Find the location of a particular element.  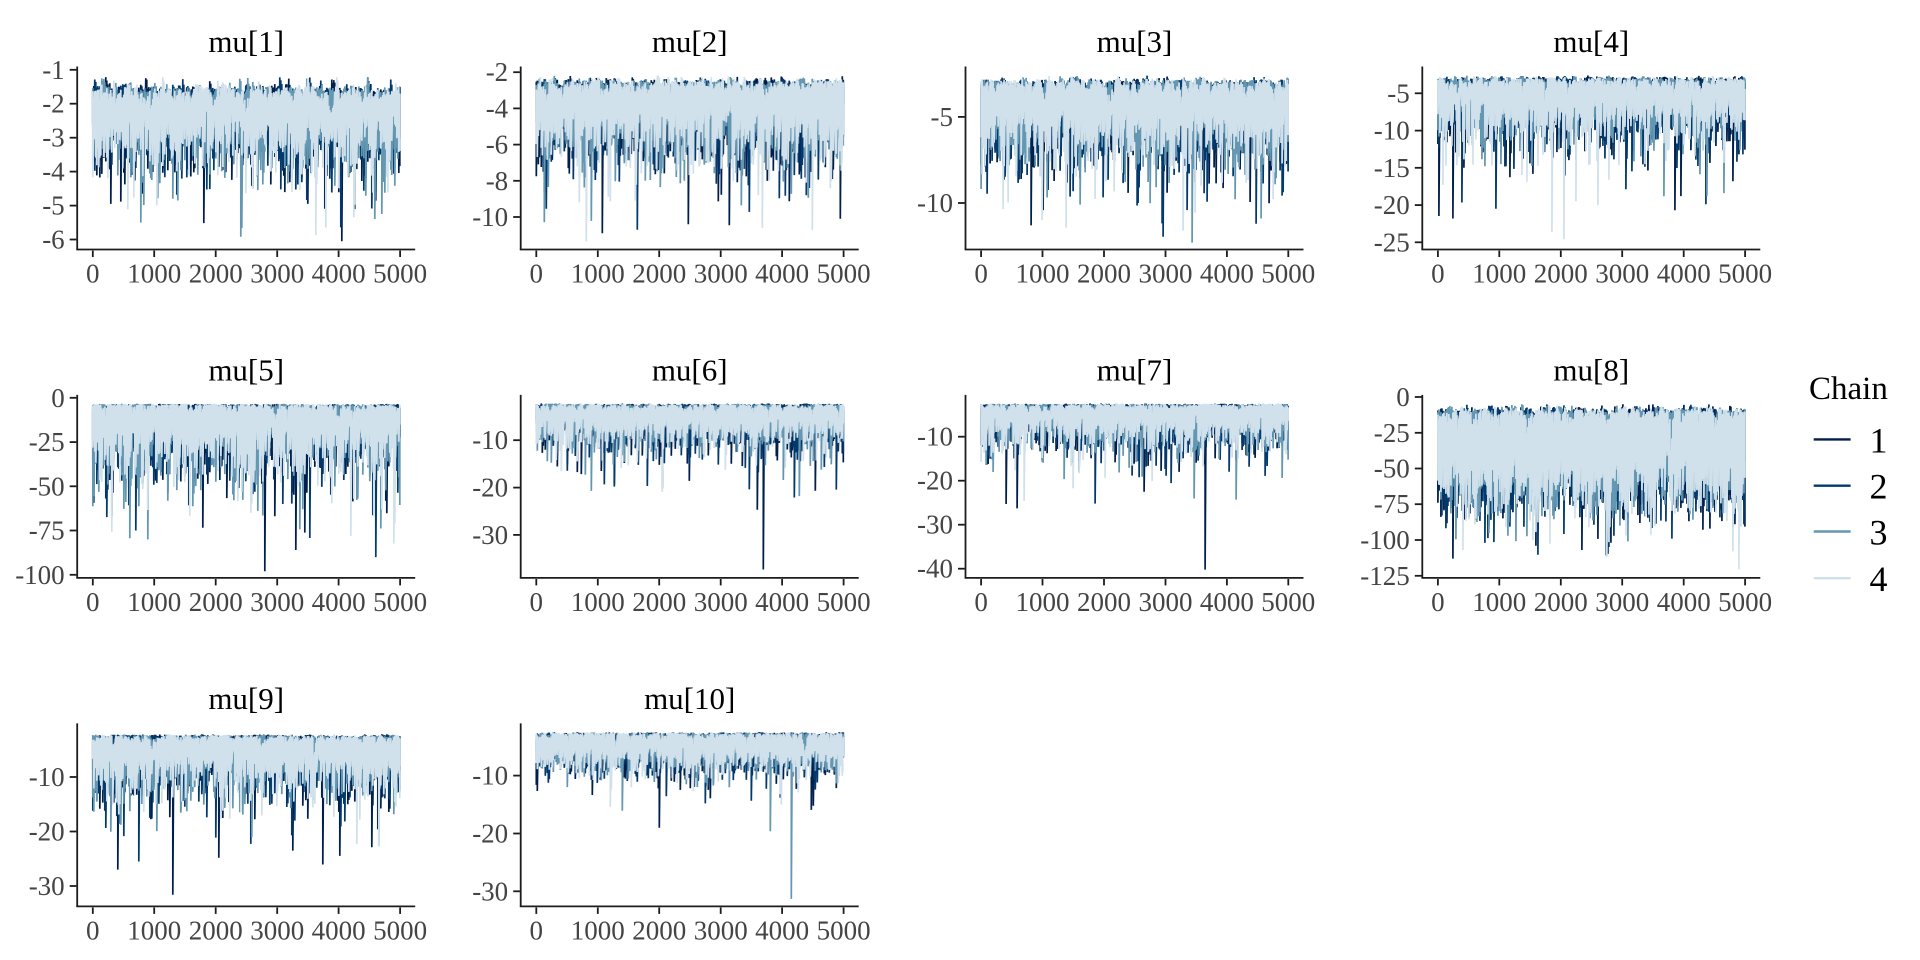

svg-text: -40 is located at coordinates (935, 569).